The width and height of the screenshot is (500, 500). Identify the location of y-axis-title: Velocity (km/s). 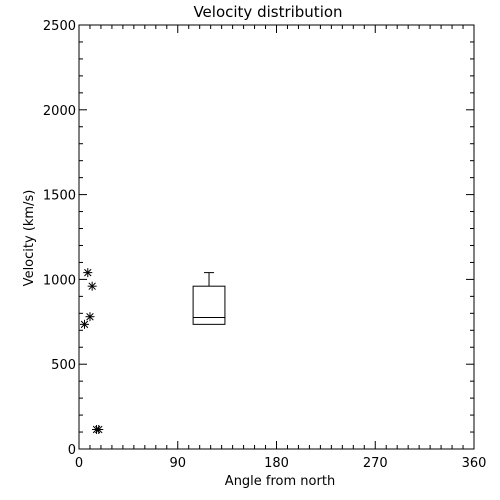
(29, 238).